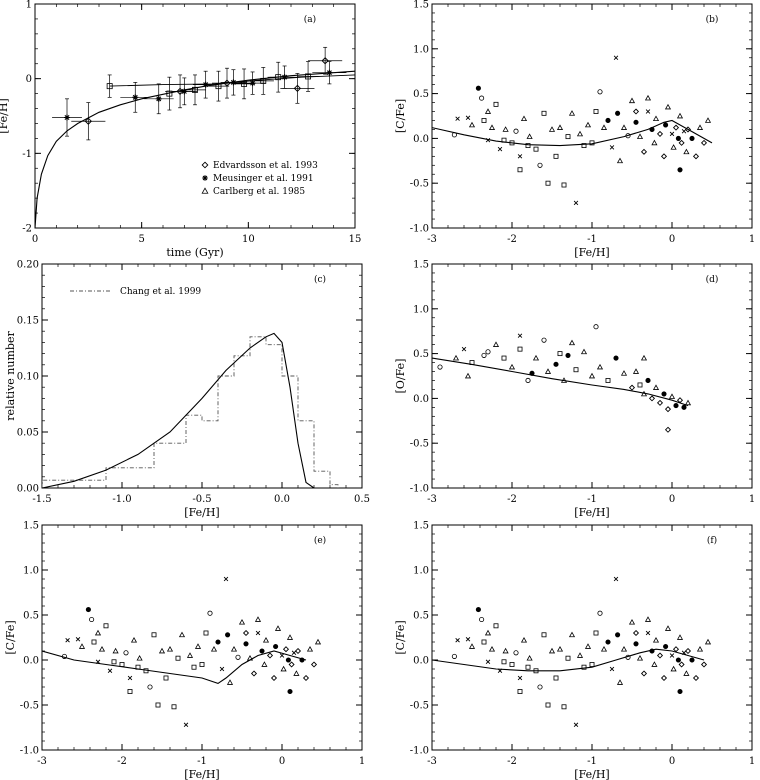 This screenshot has width=760, height=780. I want to click on x-tick-label: 5, so click(141, 239).